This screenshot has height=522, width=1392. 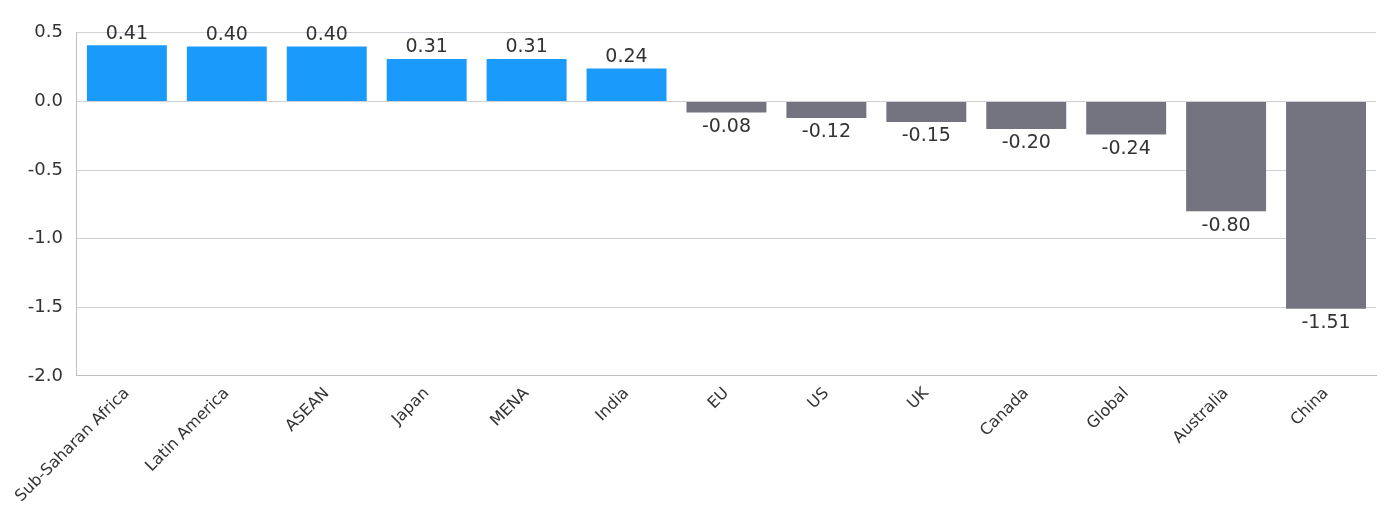 I want to click on data-label: -0.80, so click(x=1226, y=223).